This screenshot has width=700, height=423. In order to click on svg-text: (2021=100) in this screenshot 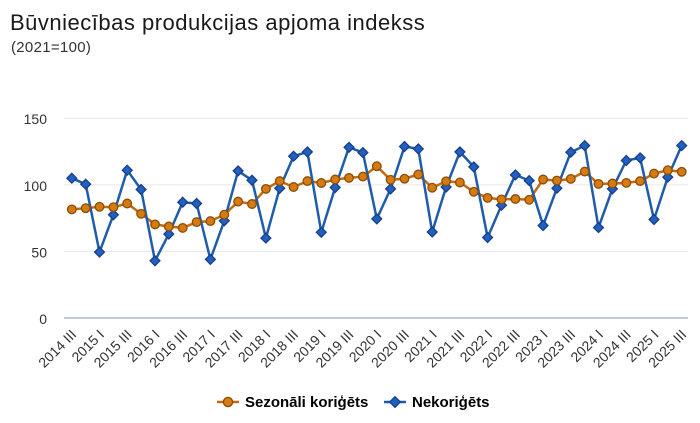, I will do `click(51, 47)`.